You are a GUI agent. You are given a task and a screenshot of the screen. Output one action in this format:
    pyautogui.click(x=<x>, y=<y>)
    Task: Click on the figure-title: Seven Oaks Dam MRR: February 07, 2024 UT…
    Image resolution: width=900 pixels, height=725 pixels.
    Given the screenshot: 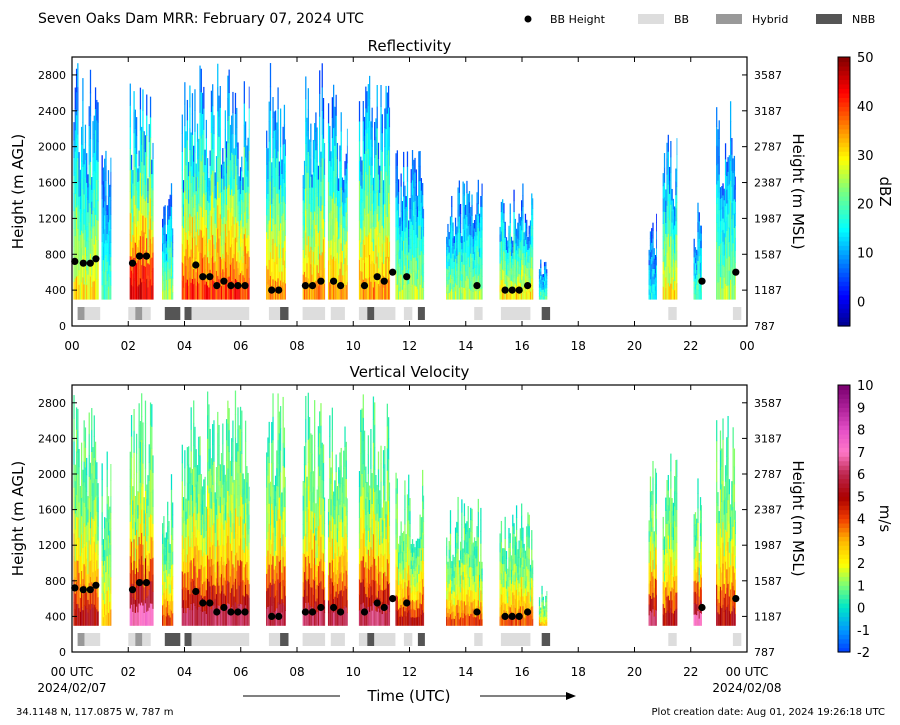 What is the action you would take?
    pyautogui.click(x=201, y=19)
    